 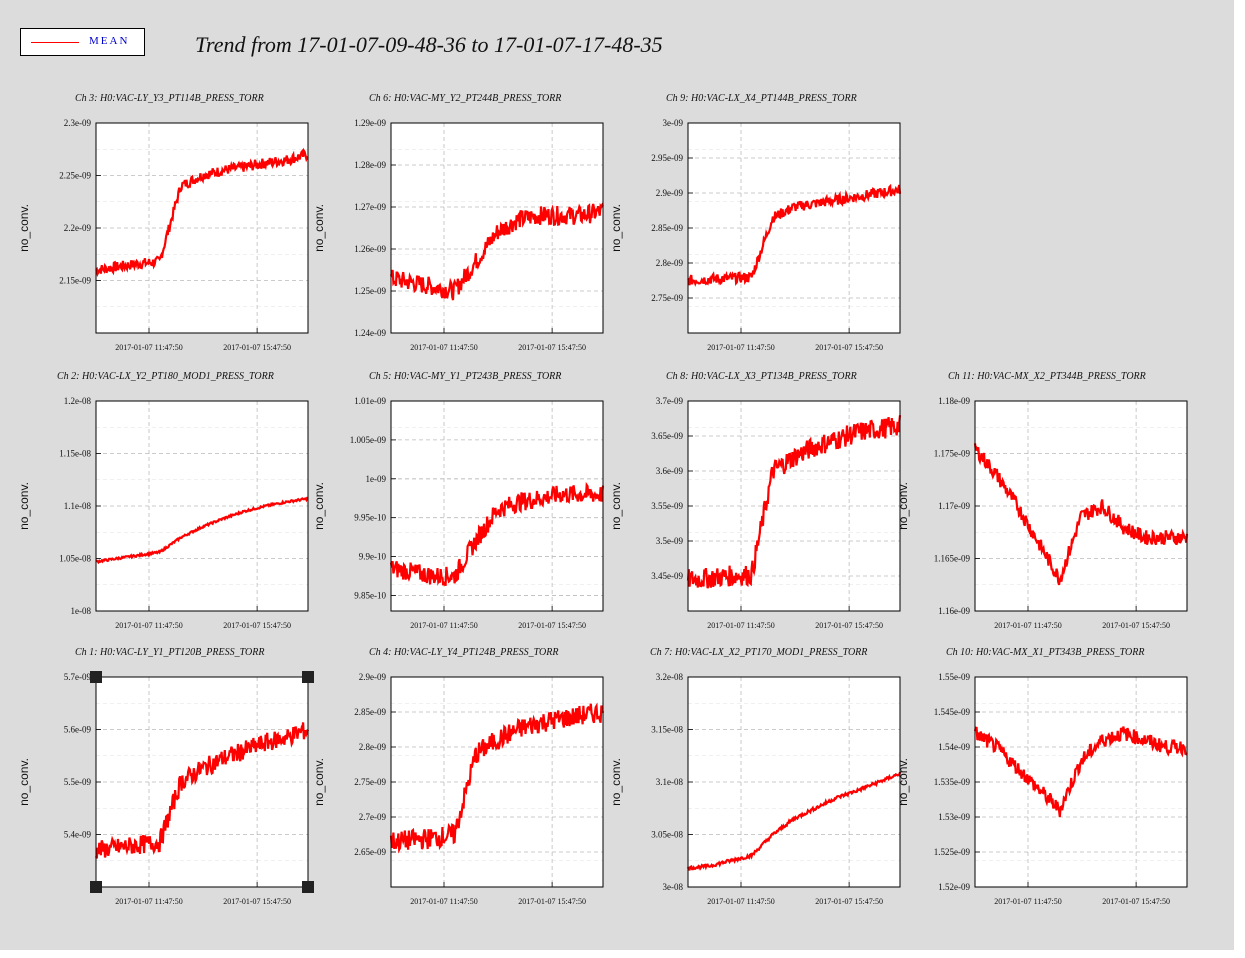 I want to click on chart-title: Ch 10: H0:VAC-MX_X1_PT343B_PRESS_TORR, so click(x=1045, y=652).